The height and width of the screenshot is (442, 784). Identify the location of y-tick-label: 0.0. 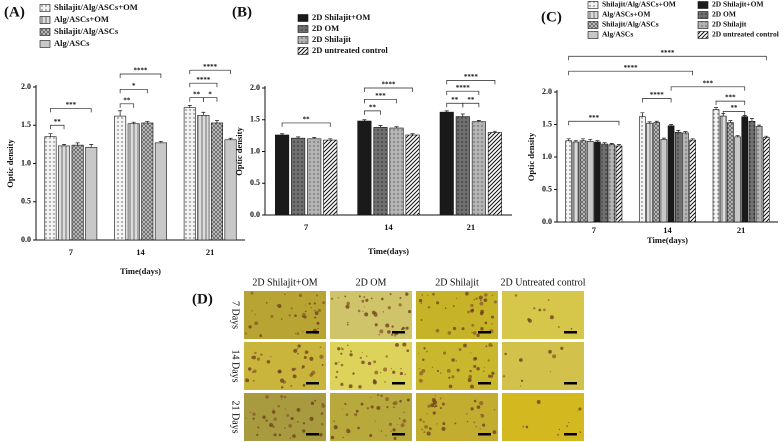
(547, 221).